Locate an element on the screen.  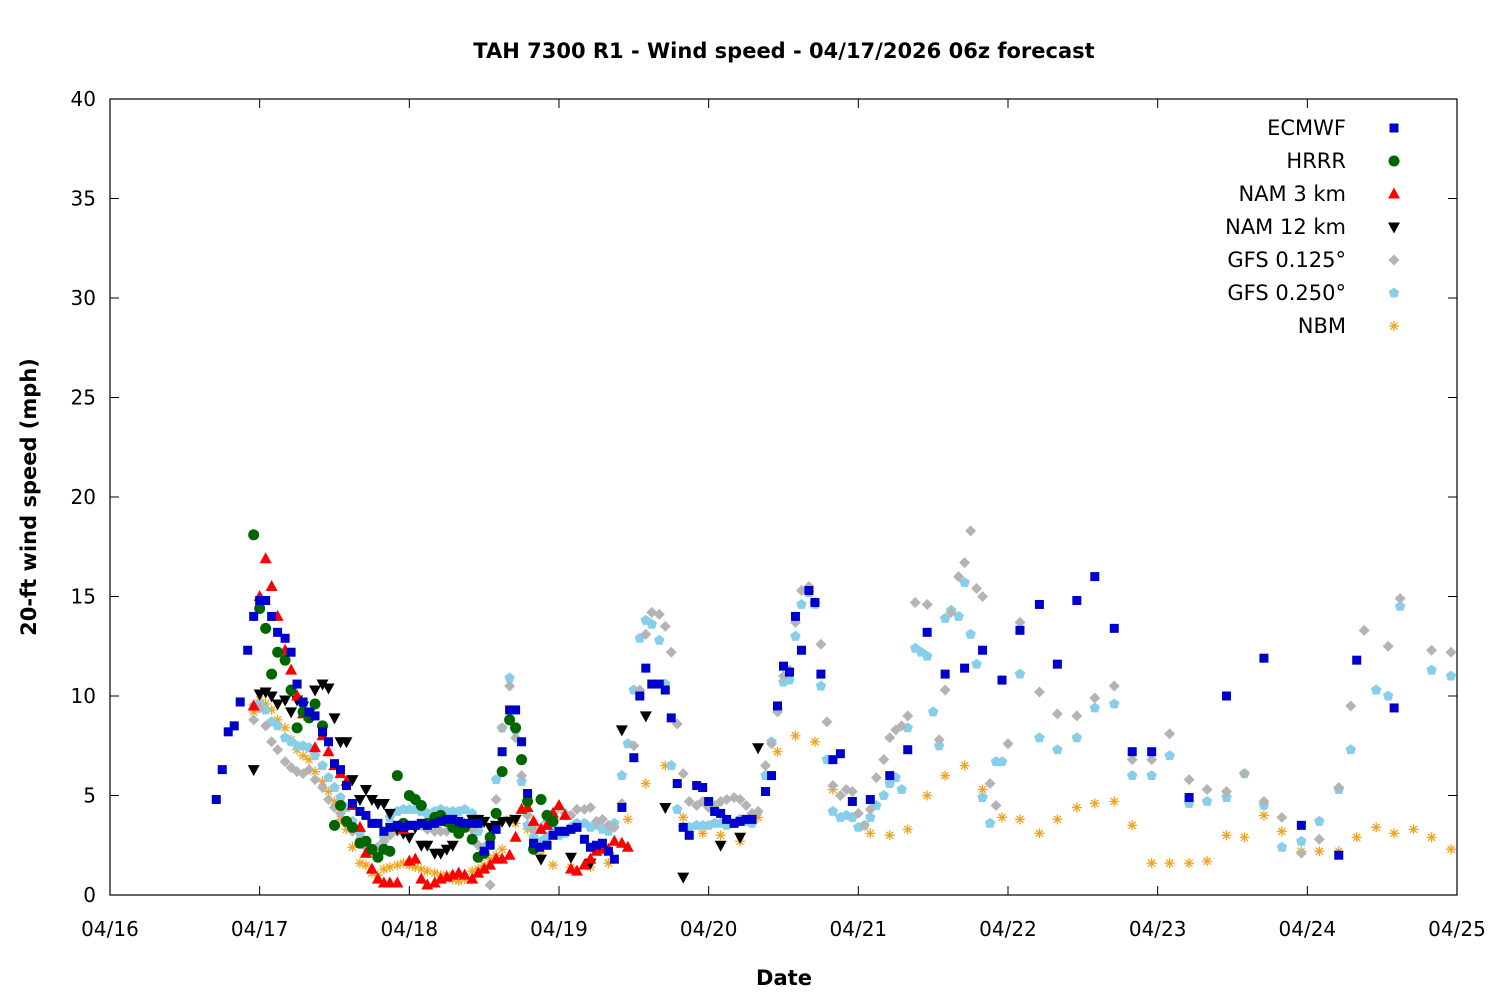
y-tick-label: 25 is located at coordinates (83, 398).